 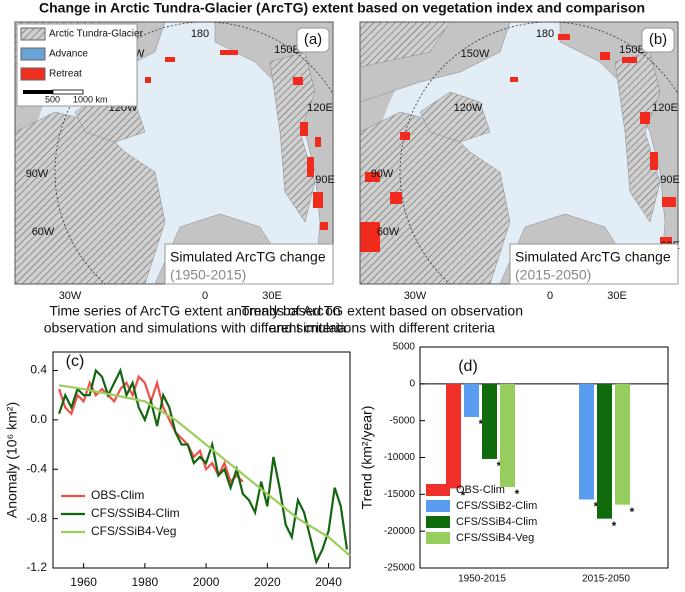 I want to click on y-tick-label: 0.0, so click(x=38, y=419).